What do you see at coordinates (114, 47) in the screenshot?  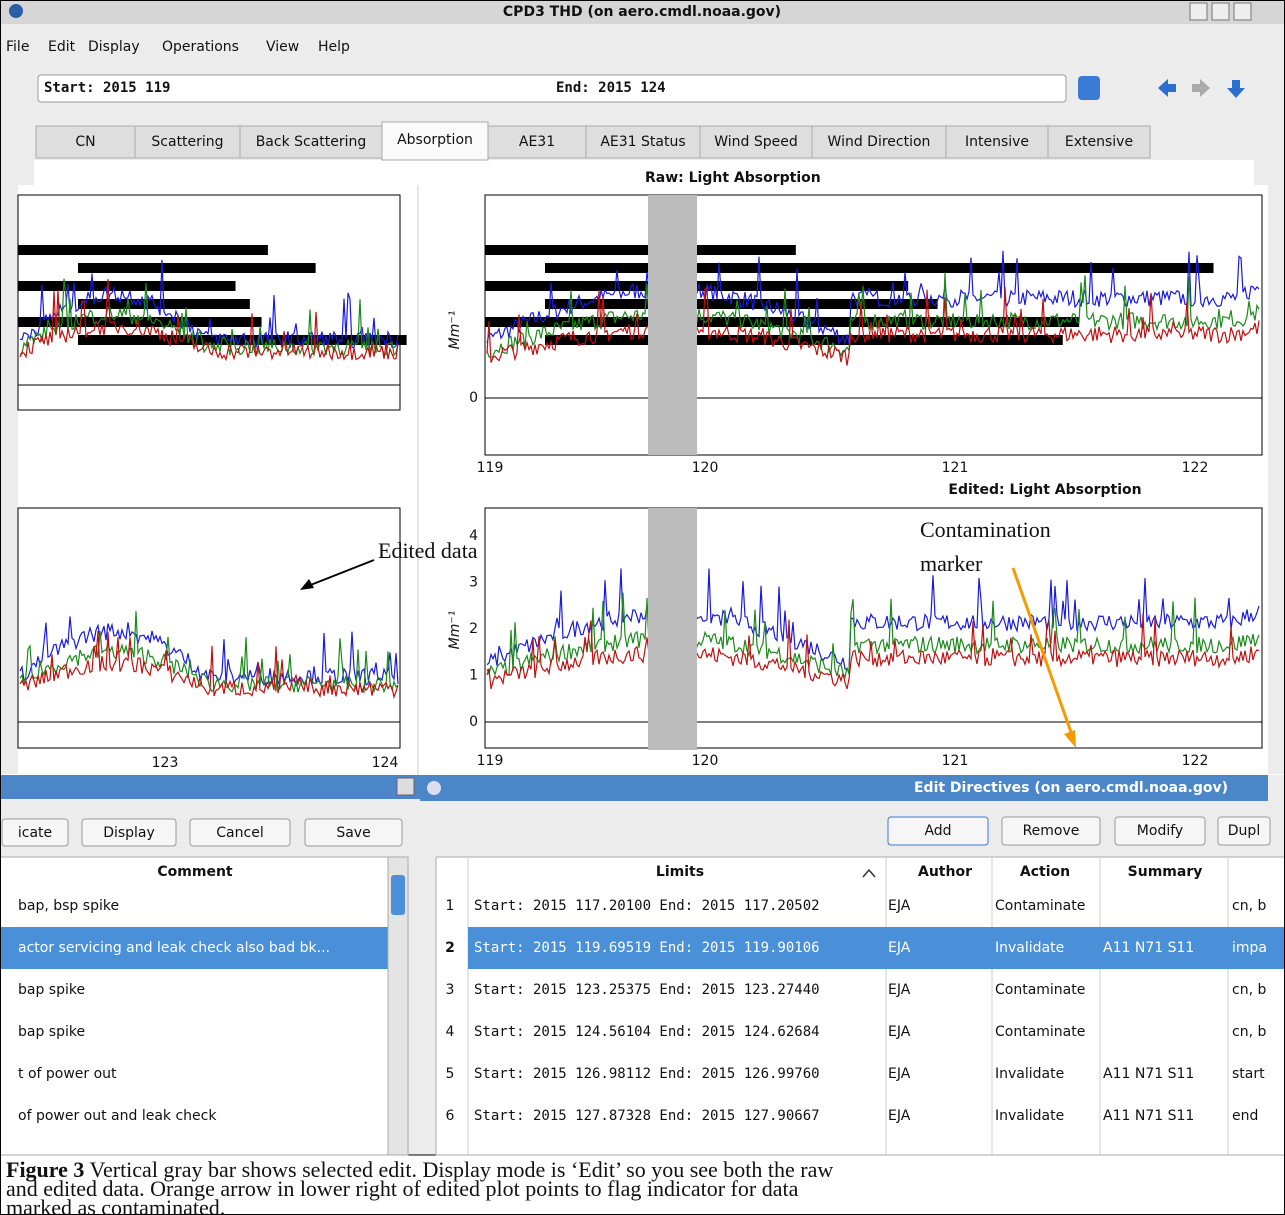 I see `menu-item: Display` at bounding box center [114, 47].